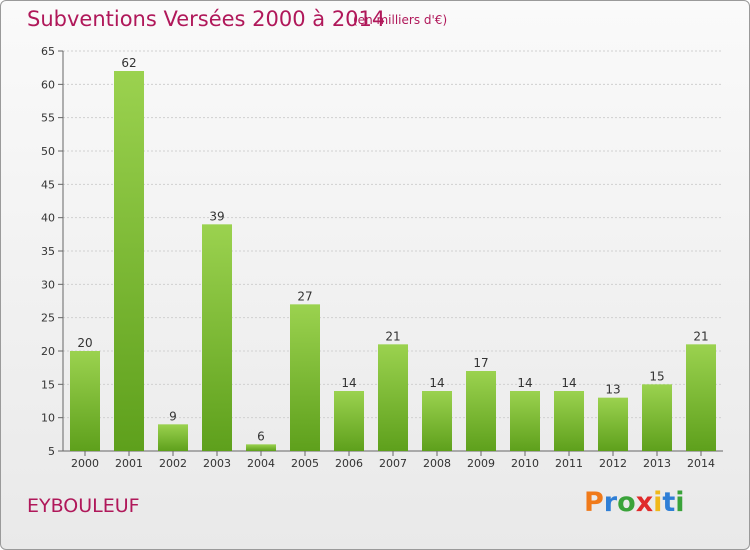  Describe the element at coordinates (610, 502) in the screenshot. I see `logo-letter: r` at that location.